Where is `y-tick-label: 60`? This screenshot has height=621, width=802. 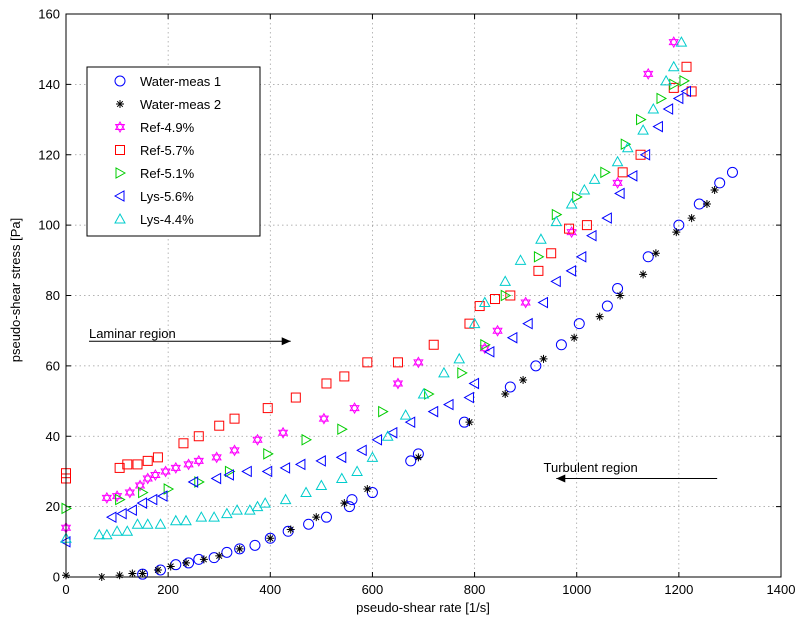 y-tick-label: 60 is located at coordinates (53, 365).